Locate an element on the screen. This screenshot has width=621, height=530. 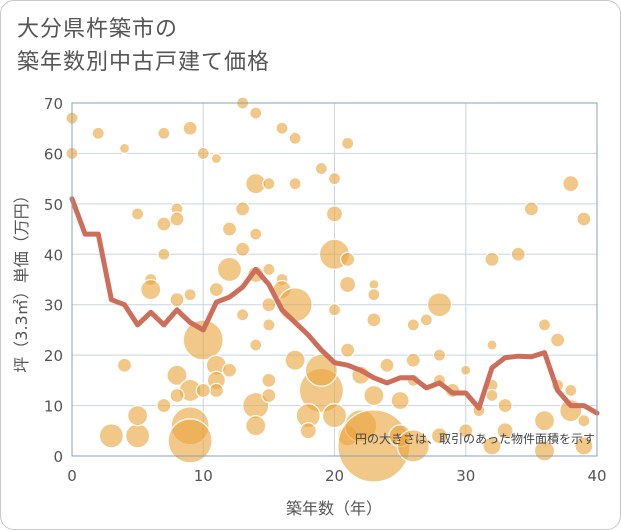
x-axis-ticks: 0 10 20 30 40 is located at coordinates (336, 476).